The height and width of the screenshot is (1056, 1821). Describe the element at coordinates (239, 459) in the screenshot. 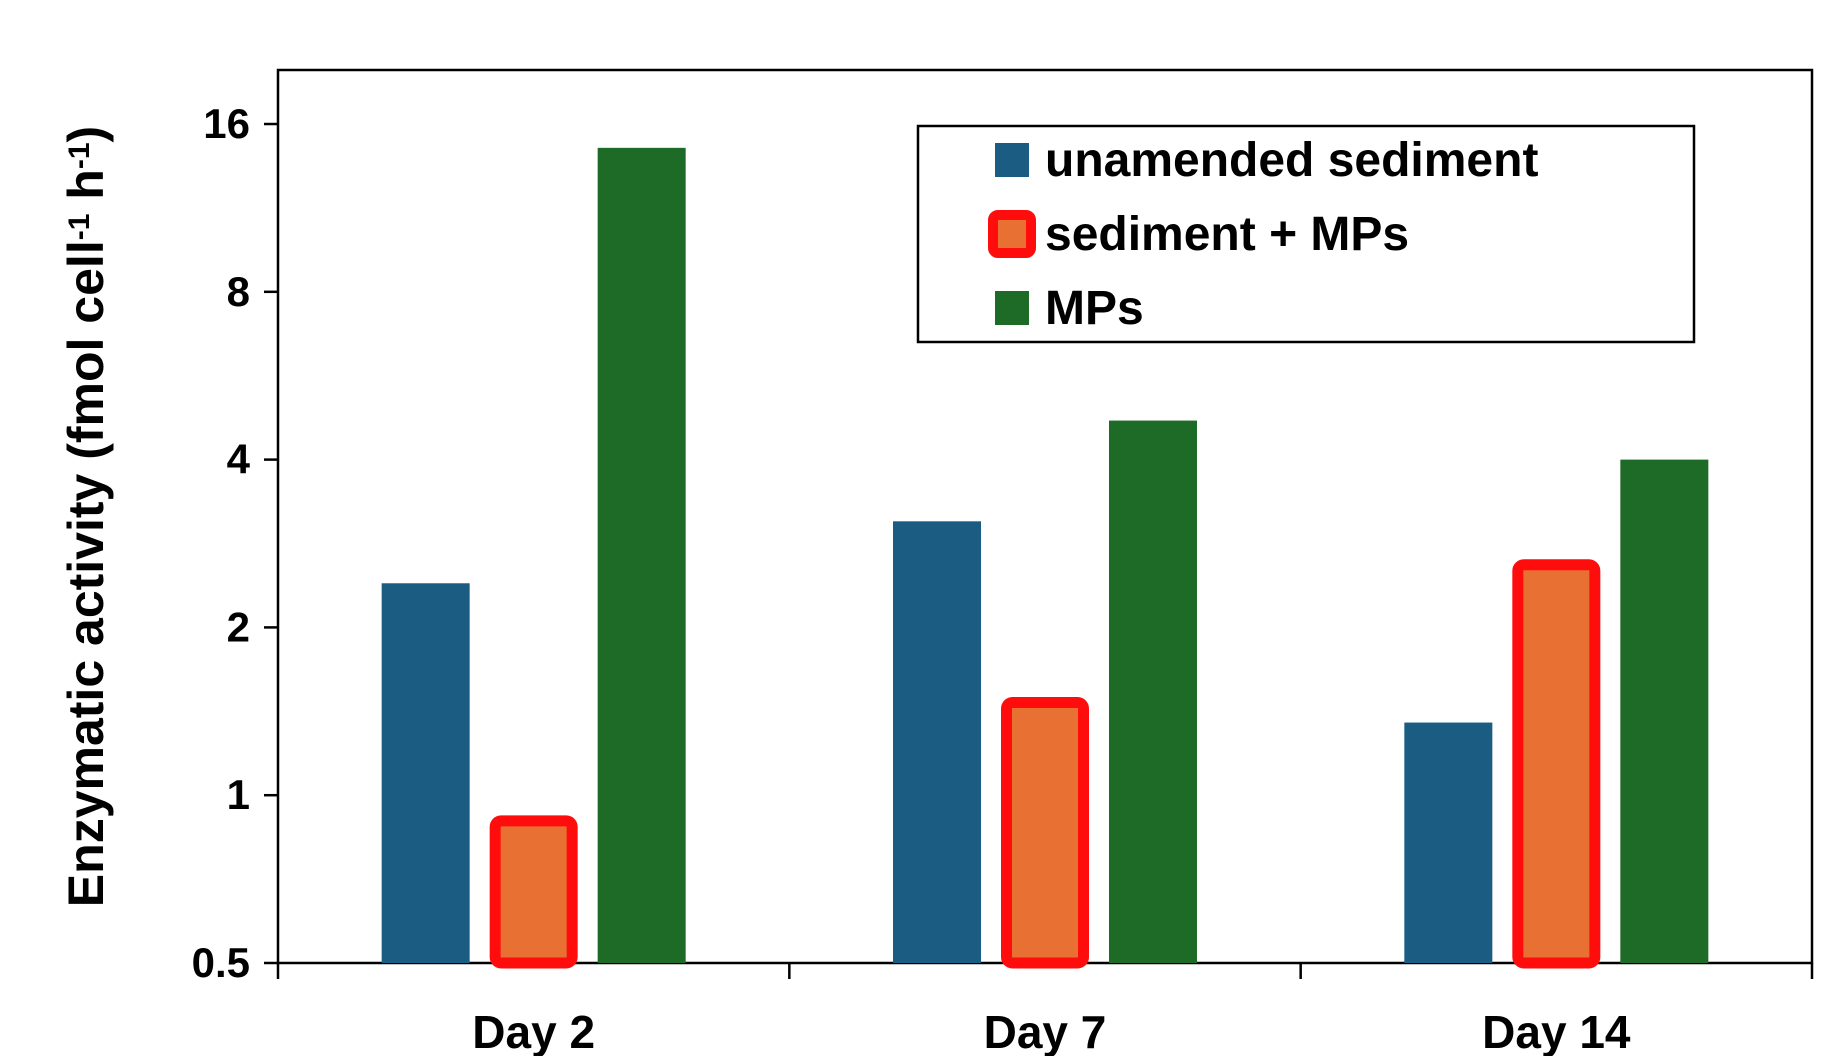

I see `y-tick-label: 4` at that location.